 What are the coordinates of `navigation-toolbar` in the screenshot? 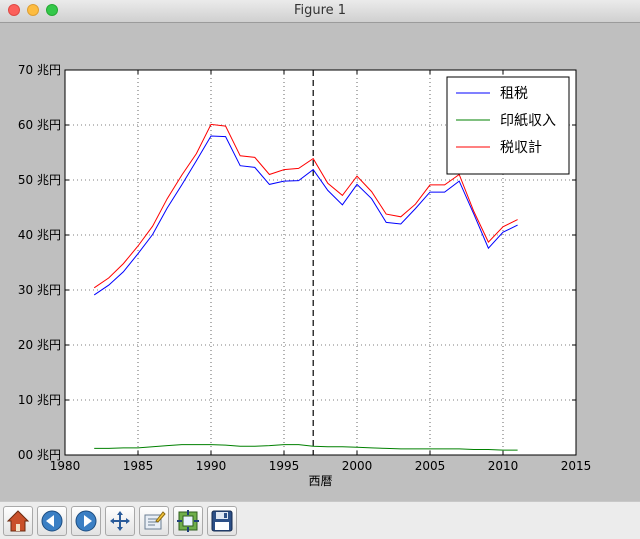 It's located at (320, 520).